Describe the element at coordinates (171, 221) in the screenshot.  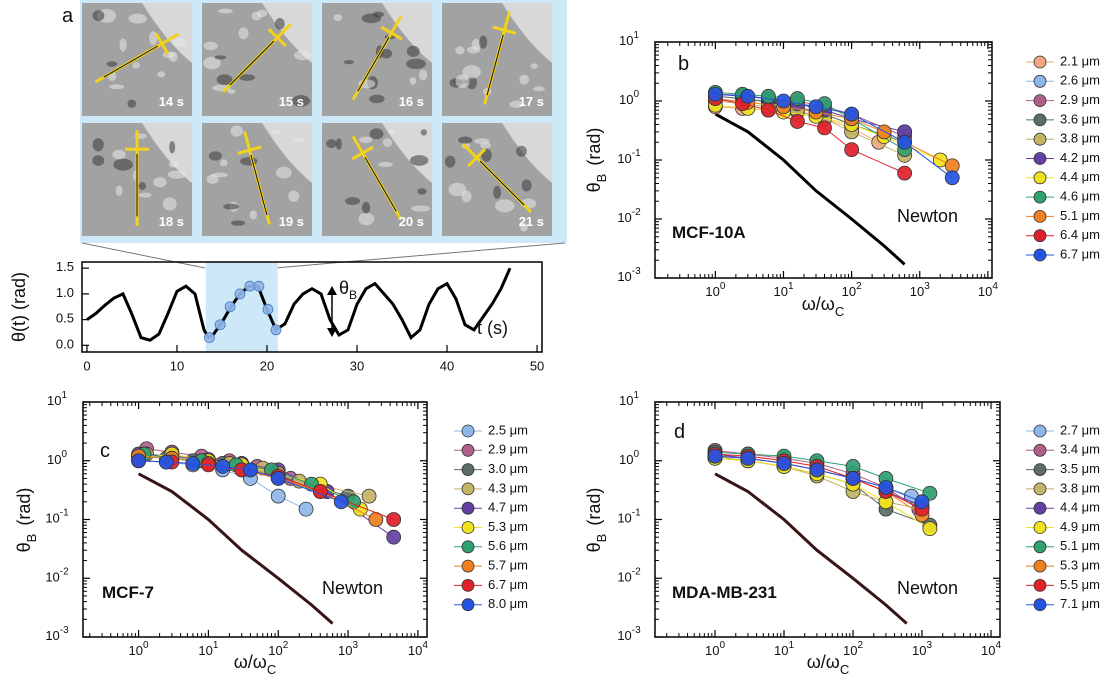
I see `tile-time-label: 18 s` at that location.